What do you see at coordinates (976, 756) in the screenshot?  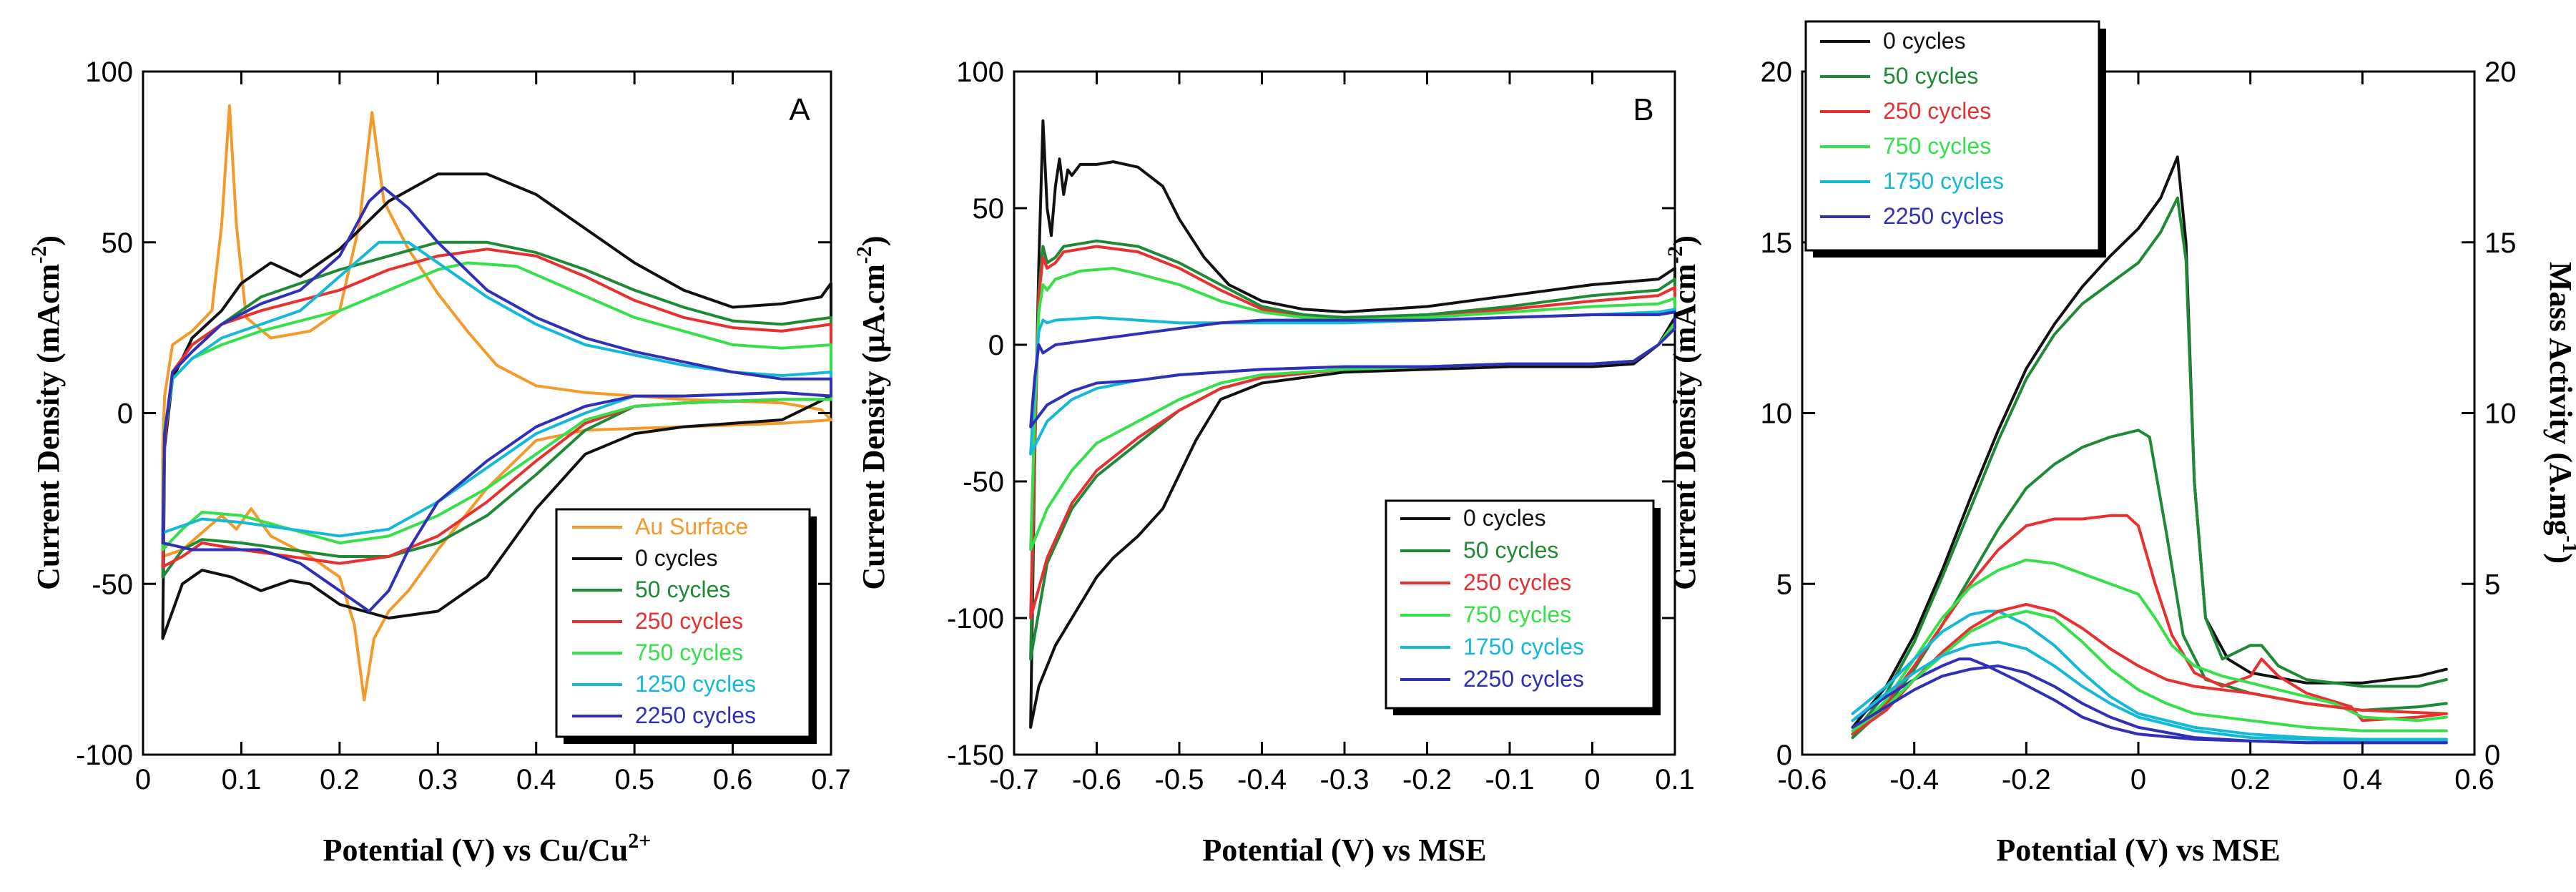 I see `panel-b-y-tick-label: -150` at bounding box center [976, 756].